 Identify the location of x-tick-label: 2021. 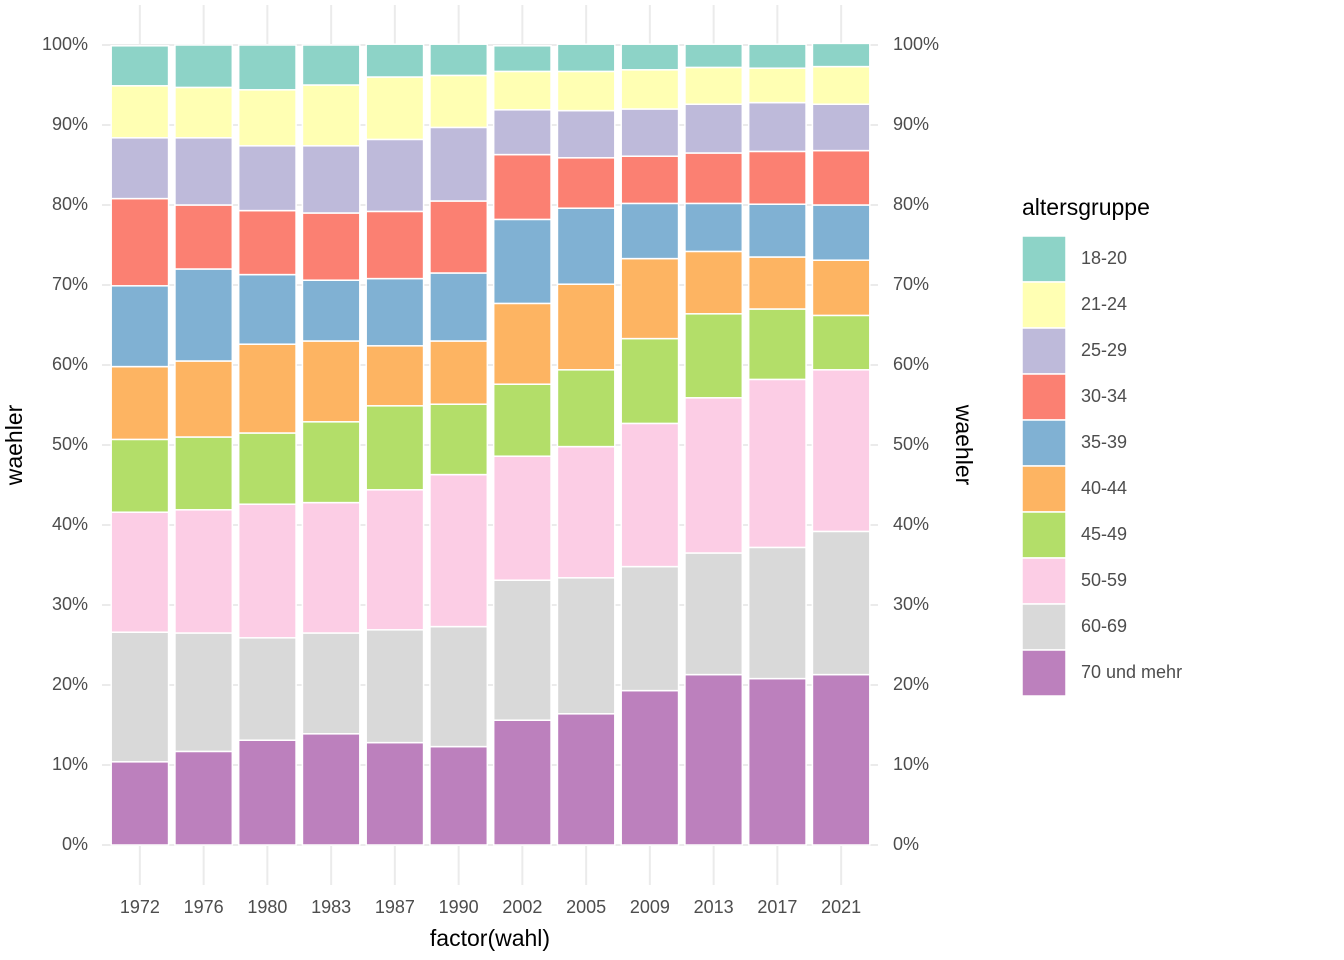
(841, 907).